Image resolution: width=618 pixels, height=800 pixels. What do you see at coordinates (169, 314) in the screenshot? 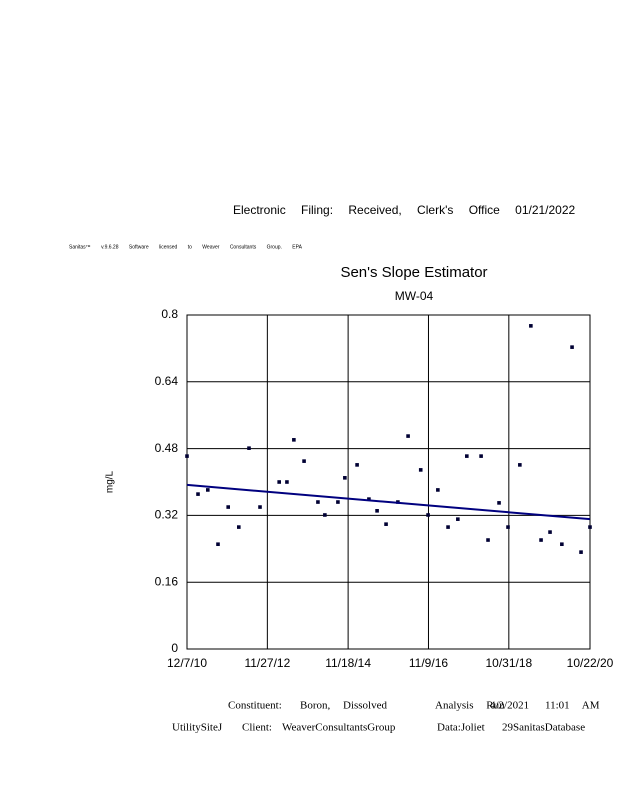
I see `y-tick-label: 0.8` at bounding box center [169, 314].